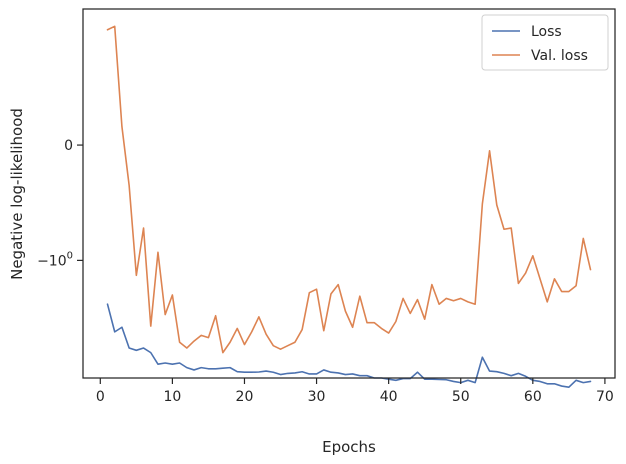 This screenshot has height=464, width=626. Describe the element at coordinates (317, 397) in the screenshot. I see `x-tick-label: 30` at that location.